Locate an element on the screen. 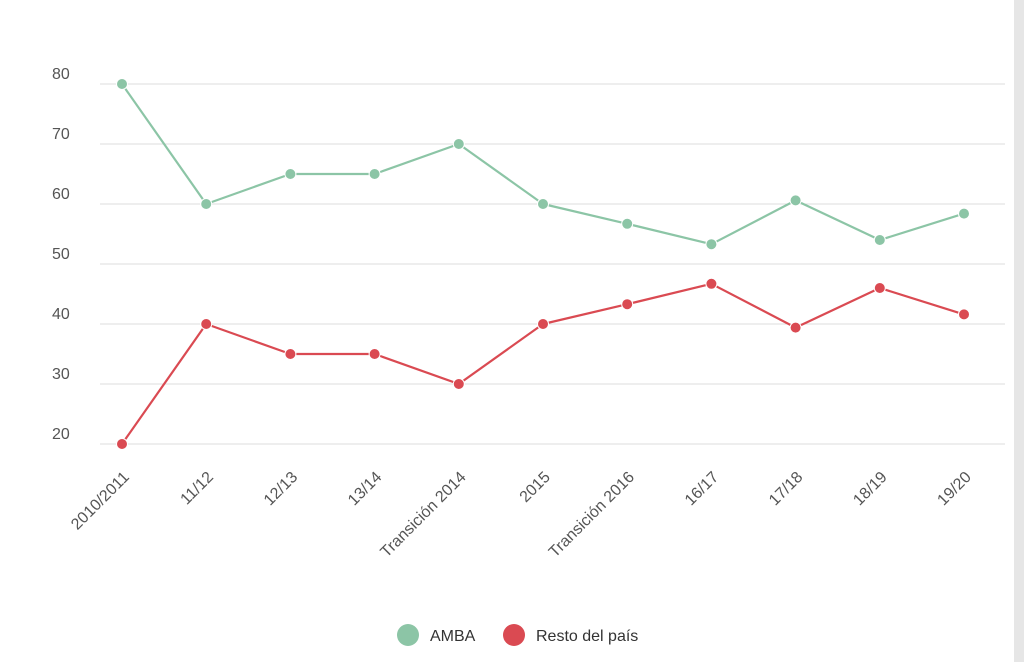 The image size is (1024, 662). y-tick-label: 50 is located at coordinates (61, 254).